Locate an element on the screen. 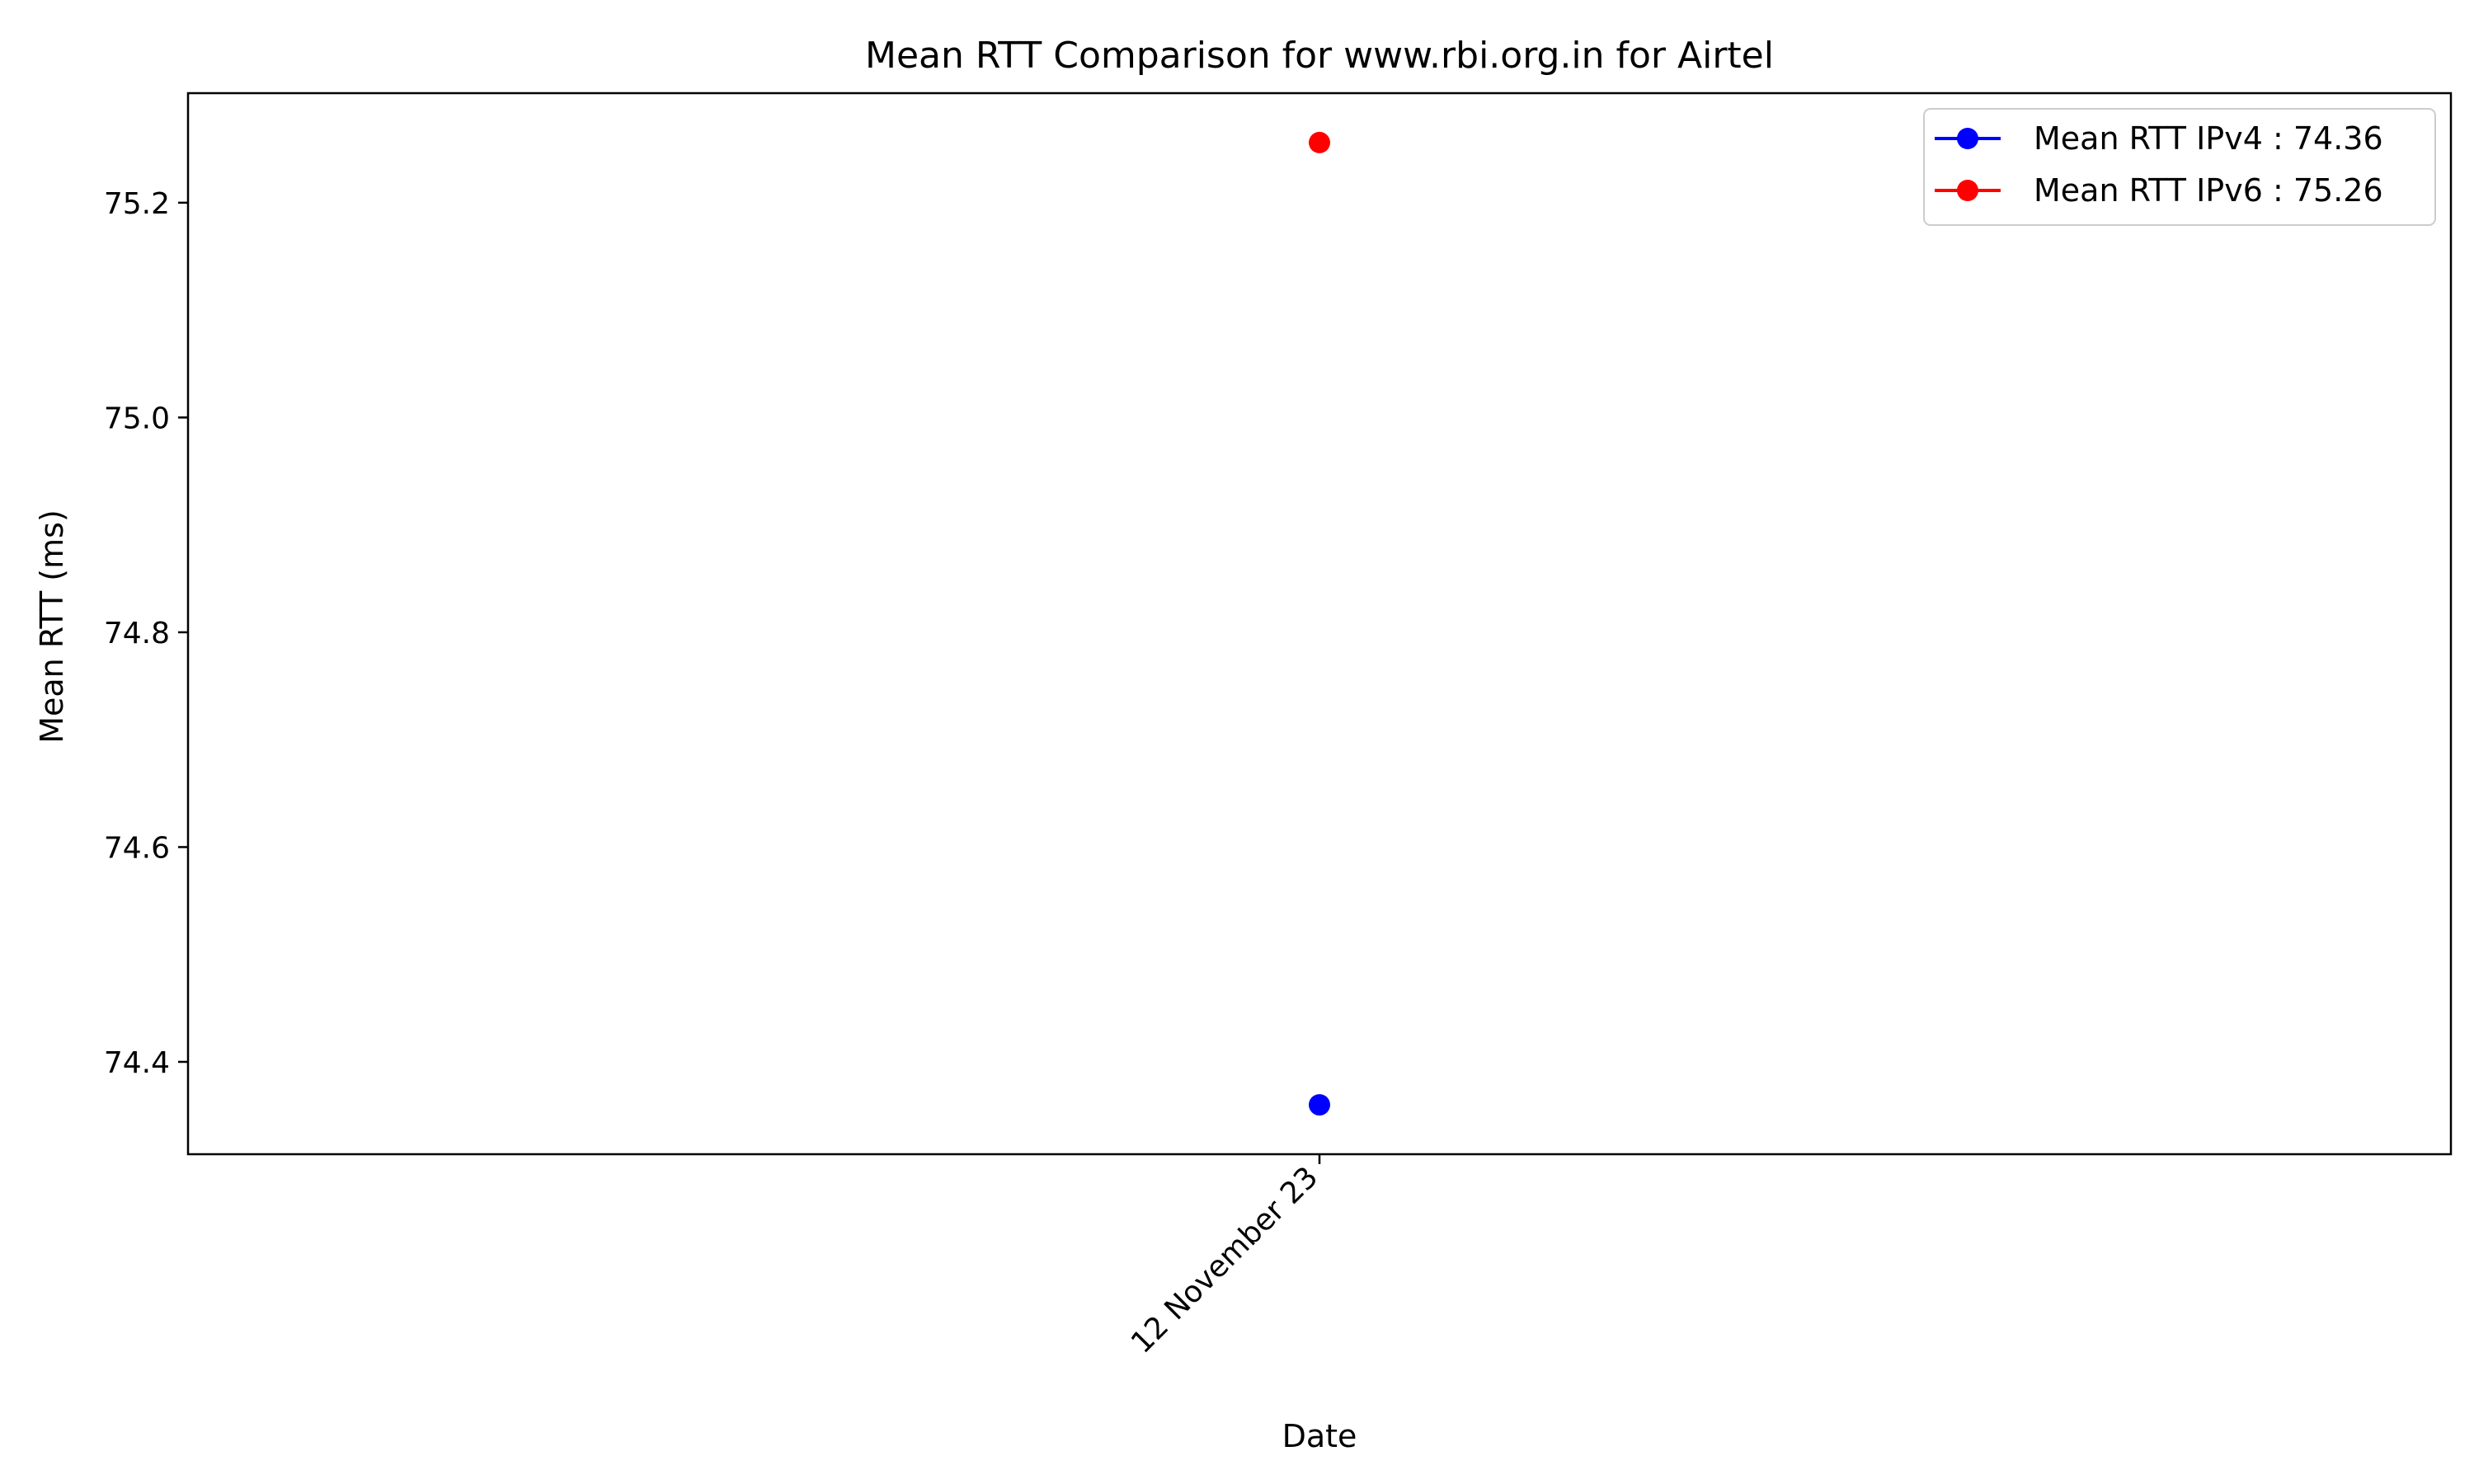 Image resolution: width=2474 pixels, height=1484 pixels. y-tick-label: 75.0 is located at coordinates (137, 418).